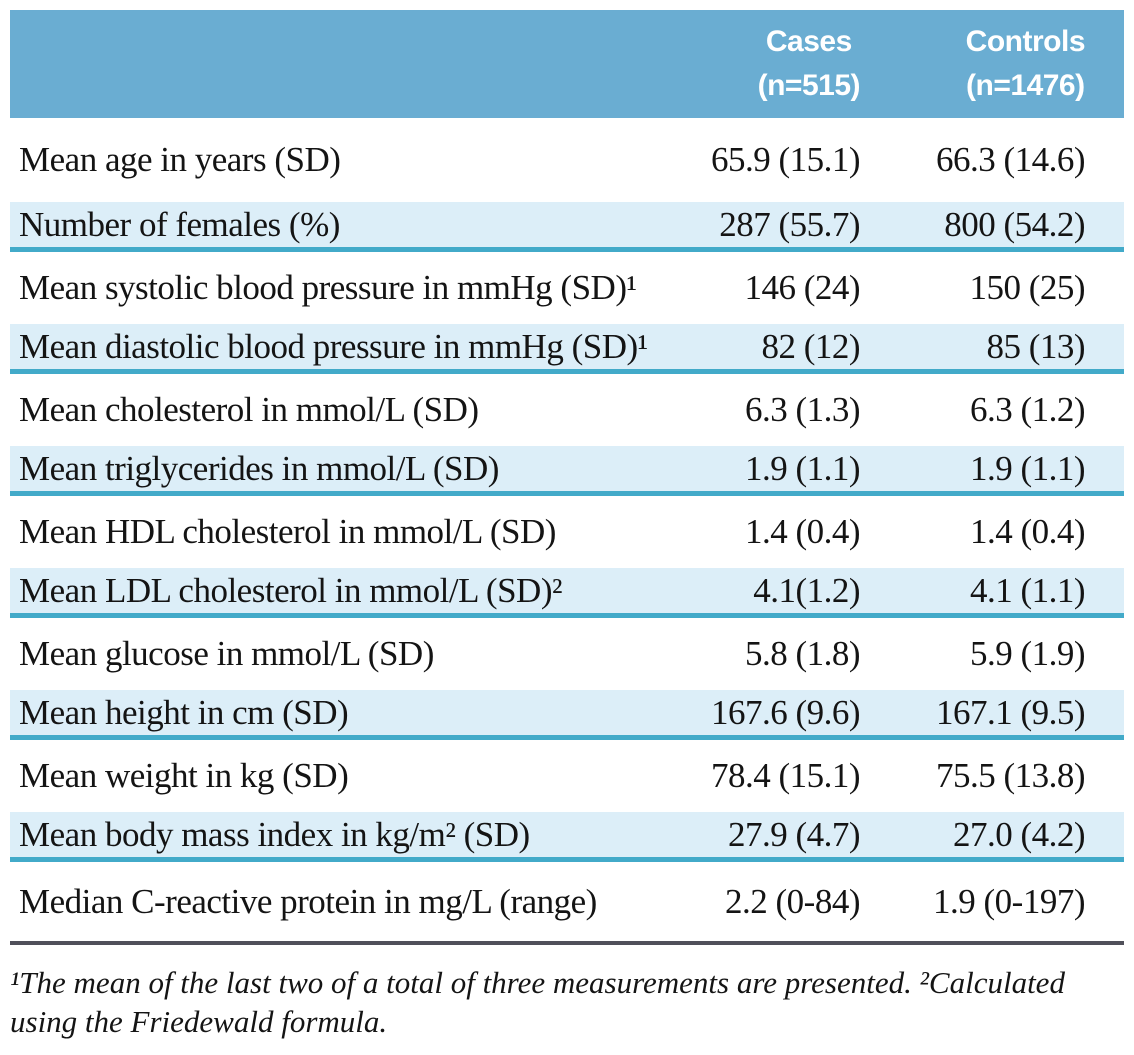 The height and width of the screenshot is (1055, 1134). I want to click on controls-value: 66.3 (14.6), so click(1010, 159).